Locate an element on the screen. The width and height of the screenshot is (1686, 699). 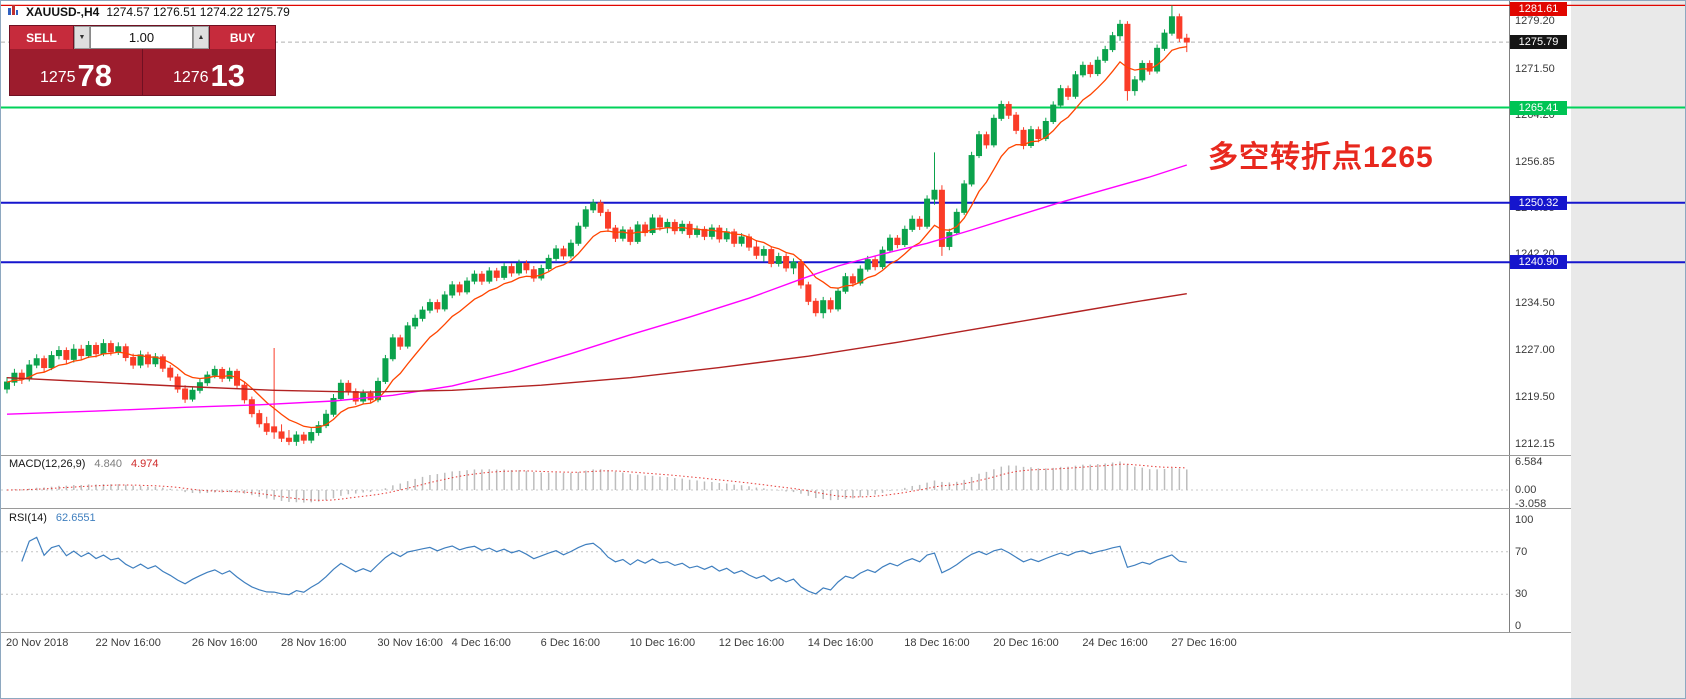
price-axis-label: 1234.50 is located at coordinates (1535, 302).